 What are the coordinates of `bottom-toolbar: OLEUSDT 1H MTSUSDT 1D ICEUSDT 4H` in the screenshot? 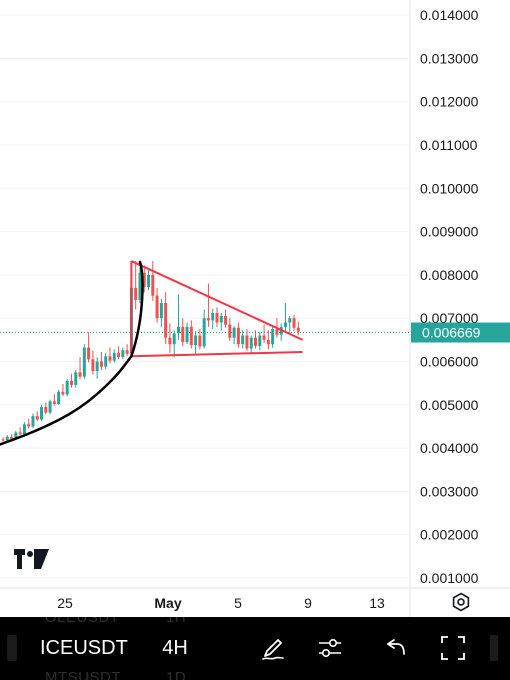 It's located at (255, 648).